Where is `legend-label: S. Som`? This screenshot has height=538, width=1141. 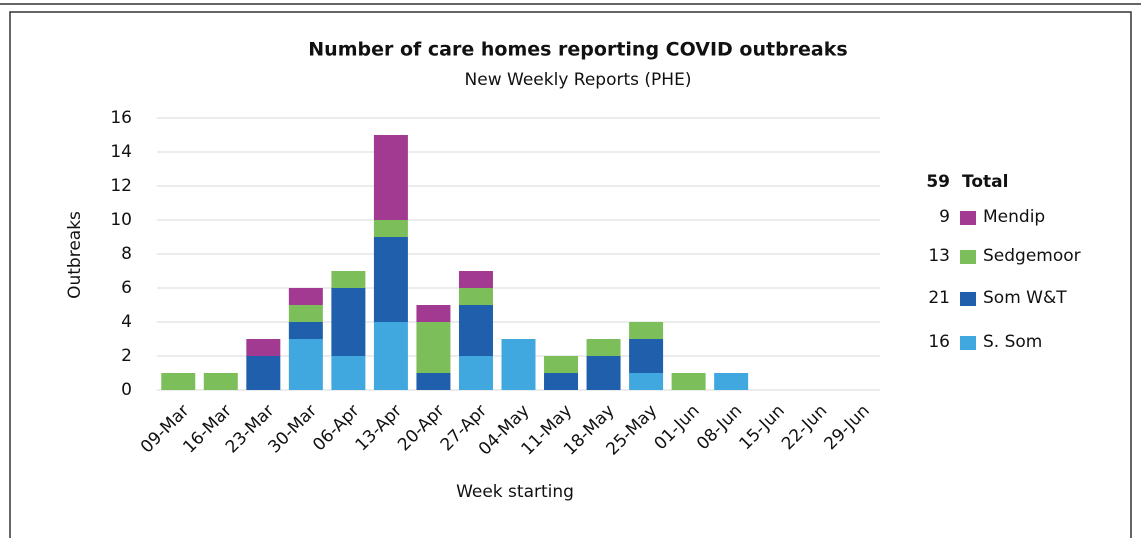
legend-label: S. Som is located at coordinates (1012, 342).